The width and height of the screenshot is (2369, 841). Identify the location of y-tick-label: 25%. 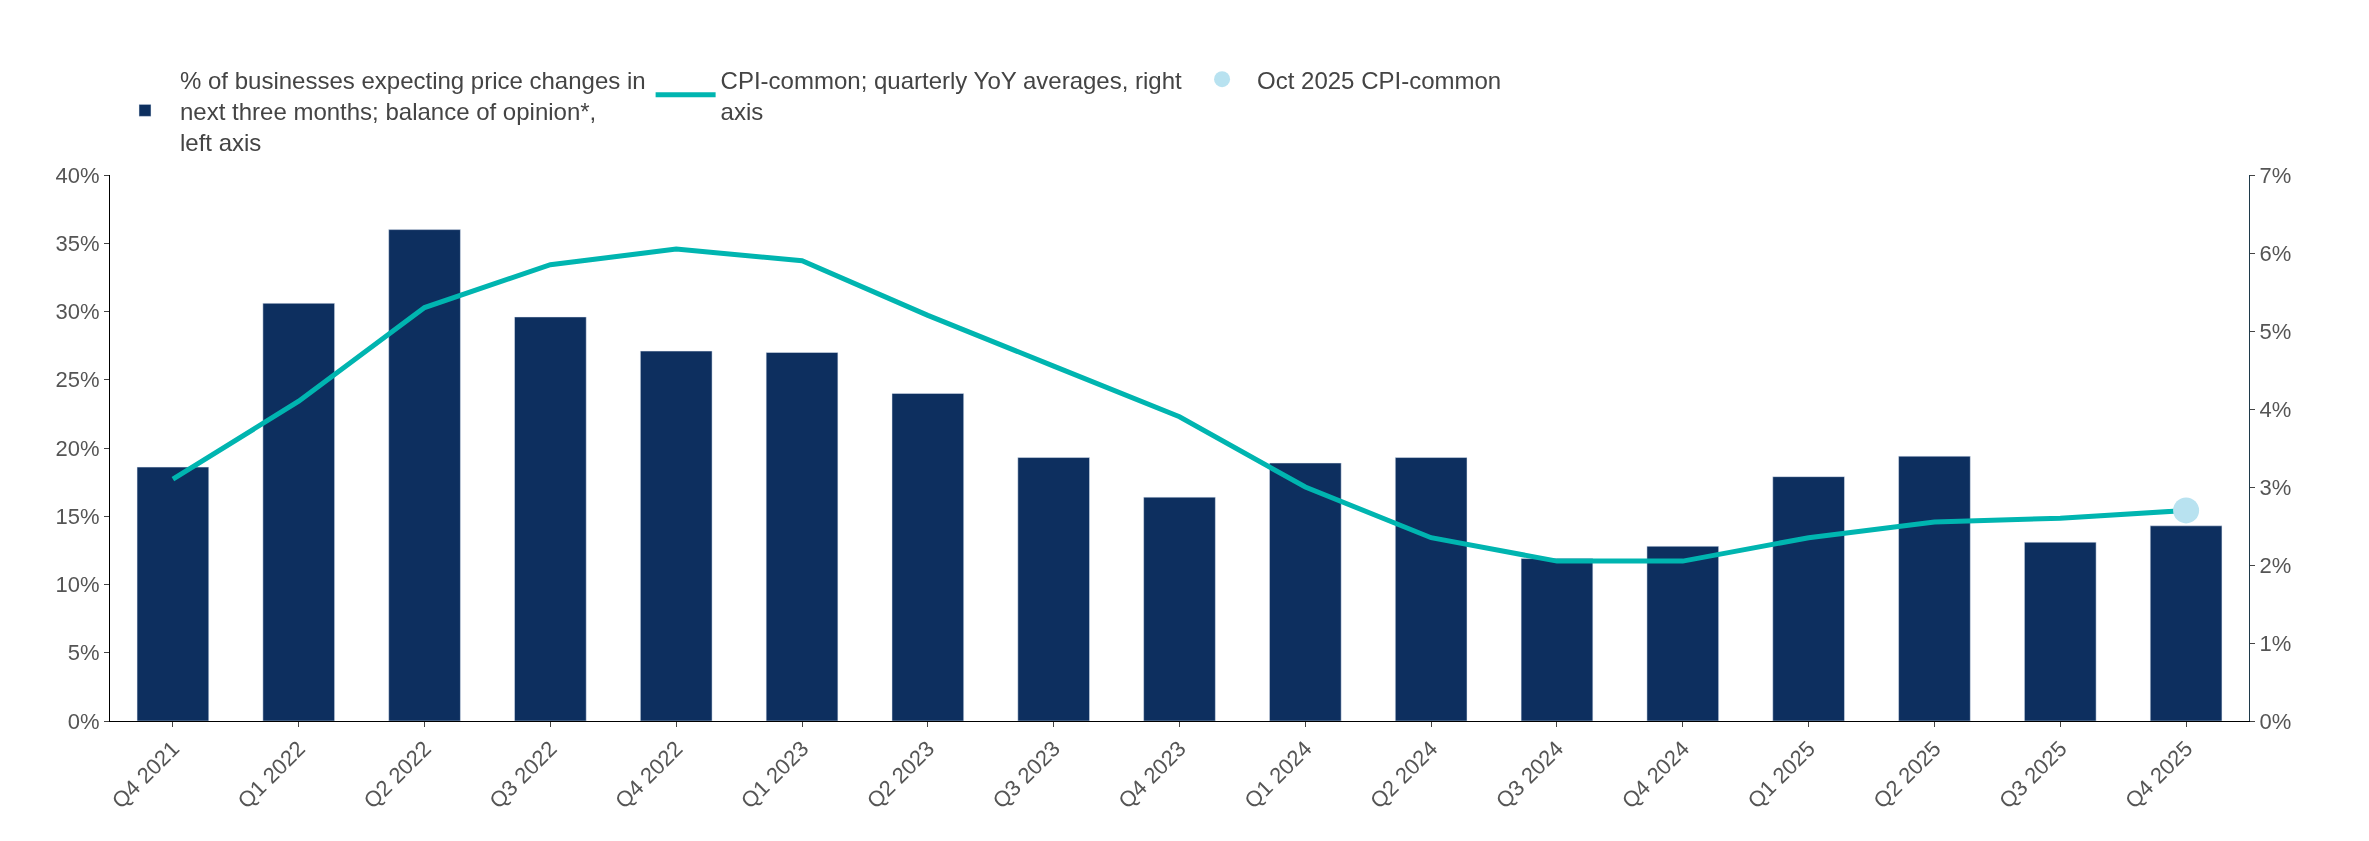
(77, 380).